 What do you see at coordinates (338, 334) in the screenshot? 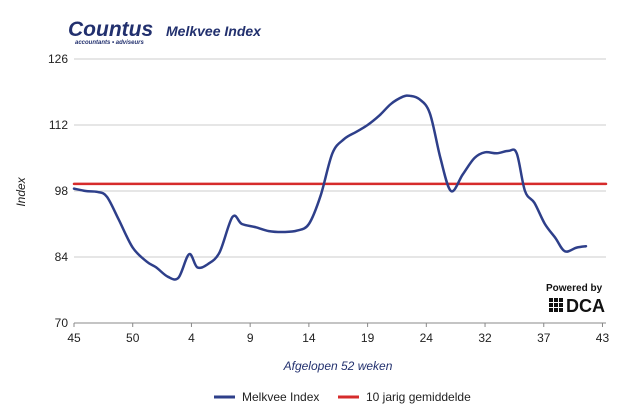
I see `x-axis-ticks: 45 50 4 9 14 19 24 32 37 43` at bounding box center [338, 334].